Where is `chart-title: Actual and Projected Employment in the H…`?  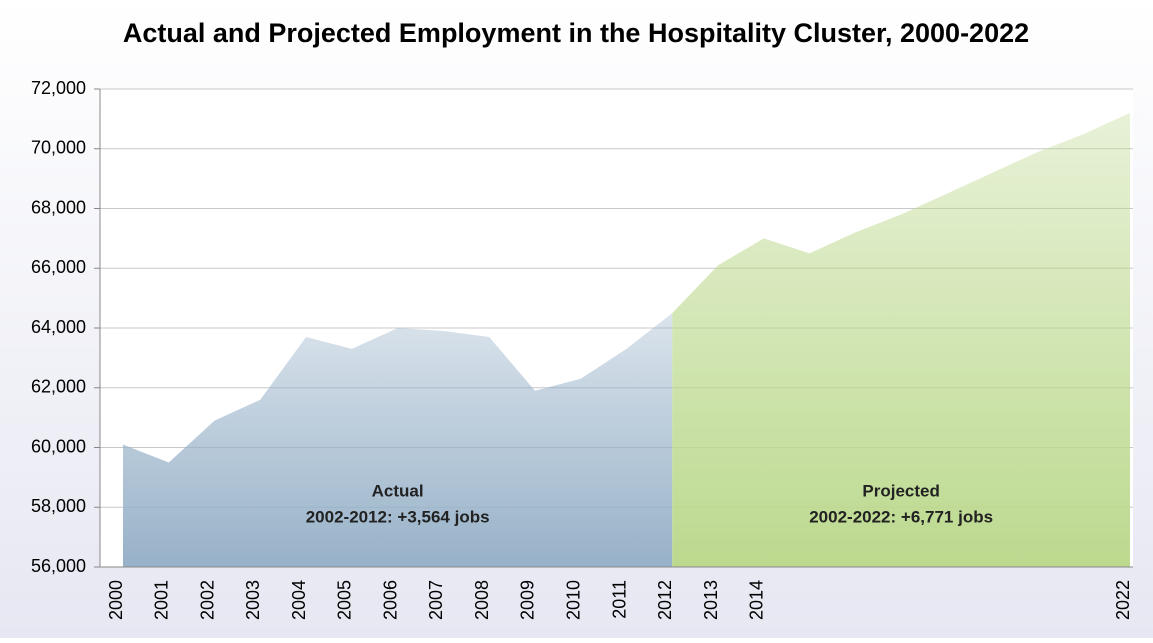
chart-title: Actual and Projected Employment in the H… is located at coordinates (576, 33).